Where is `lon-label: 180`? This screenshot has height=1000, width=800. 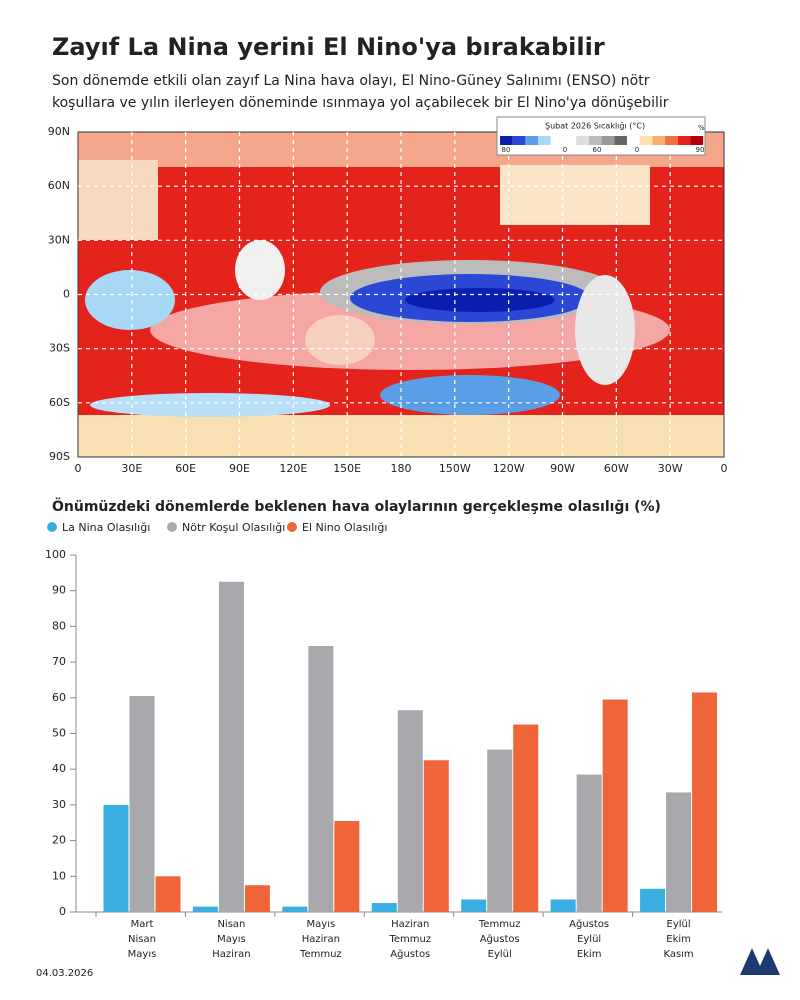 lon-label: 180 is located at coordinates (401, 468).